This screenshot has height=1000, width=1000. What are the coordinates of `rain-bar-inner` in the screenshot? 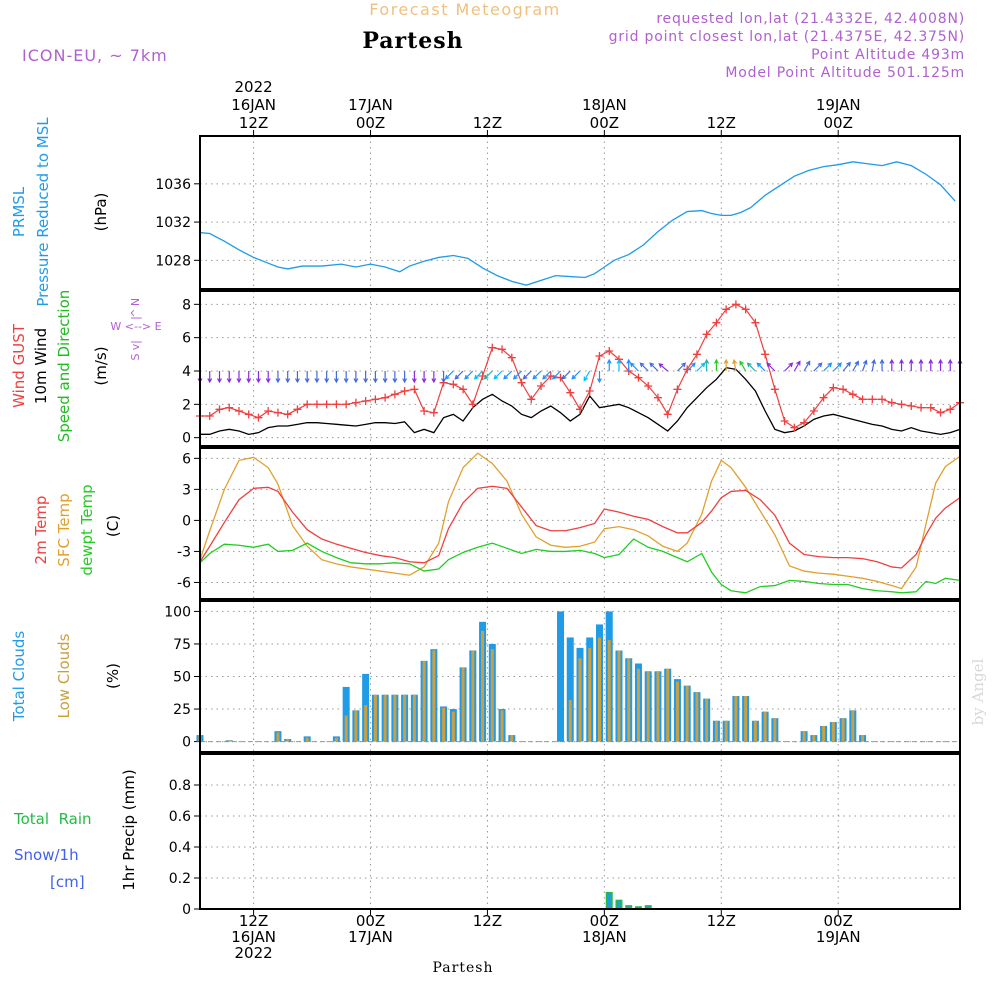 It's located at (648, 907).